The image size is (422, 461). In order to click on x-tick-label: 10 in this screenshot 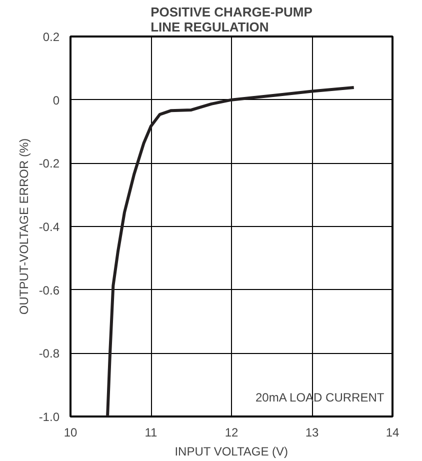, I will do `click(71, 433)`.